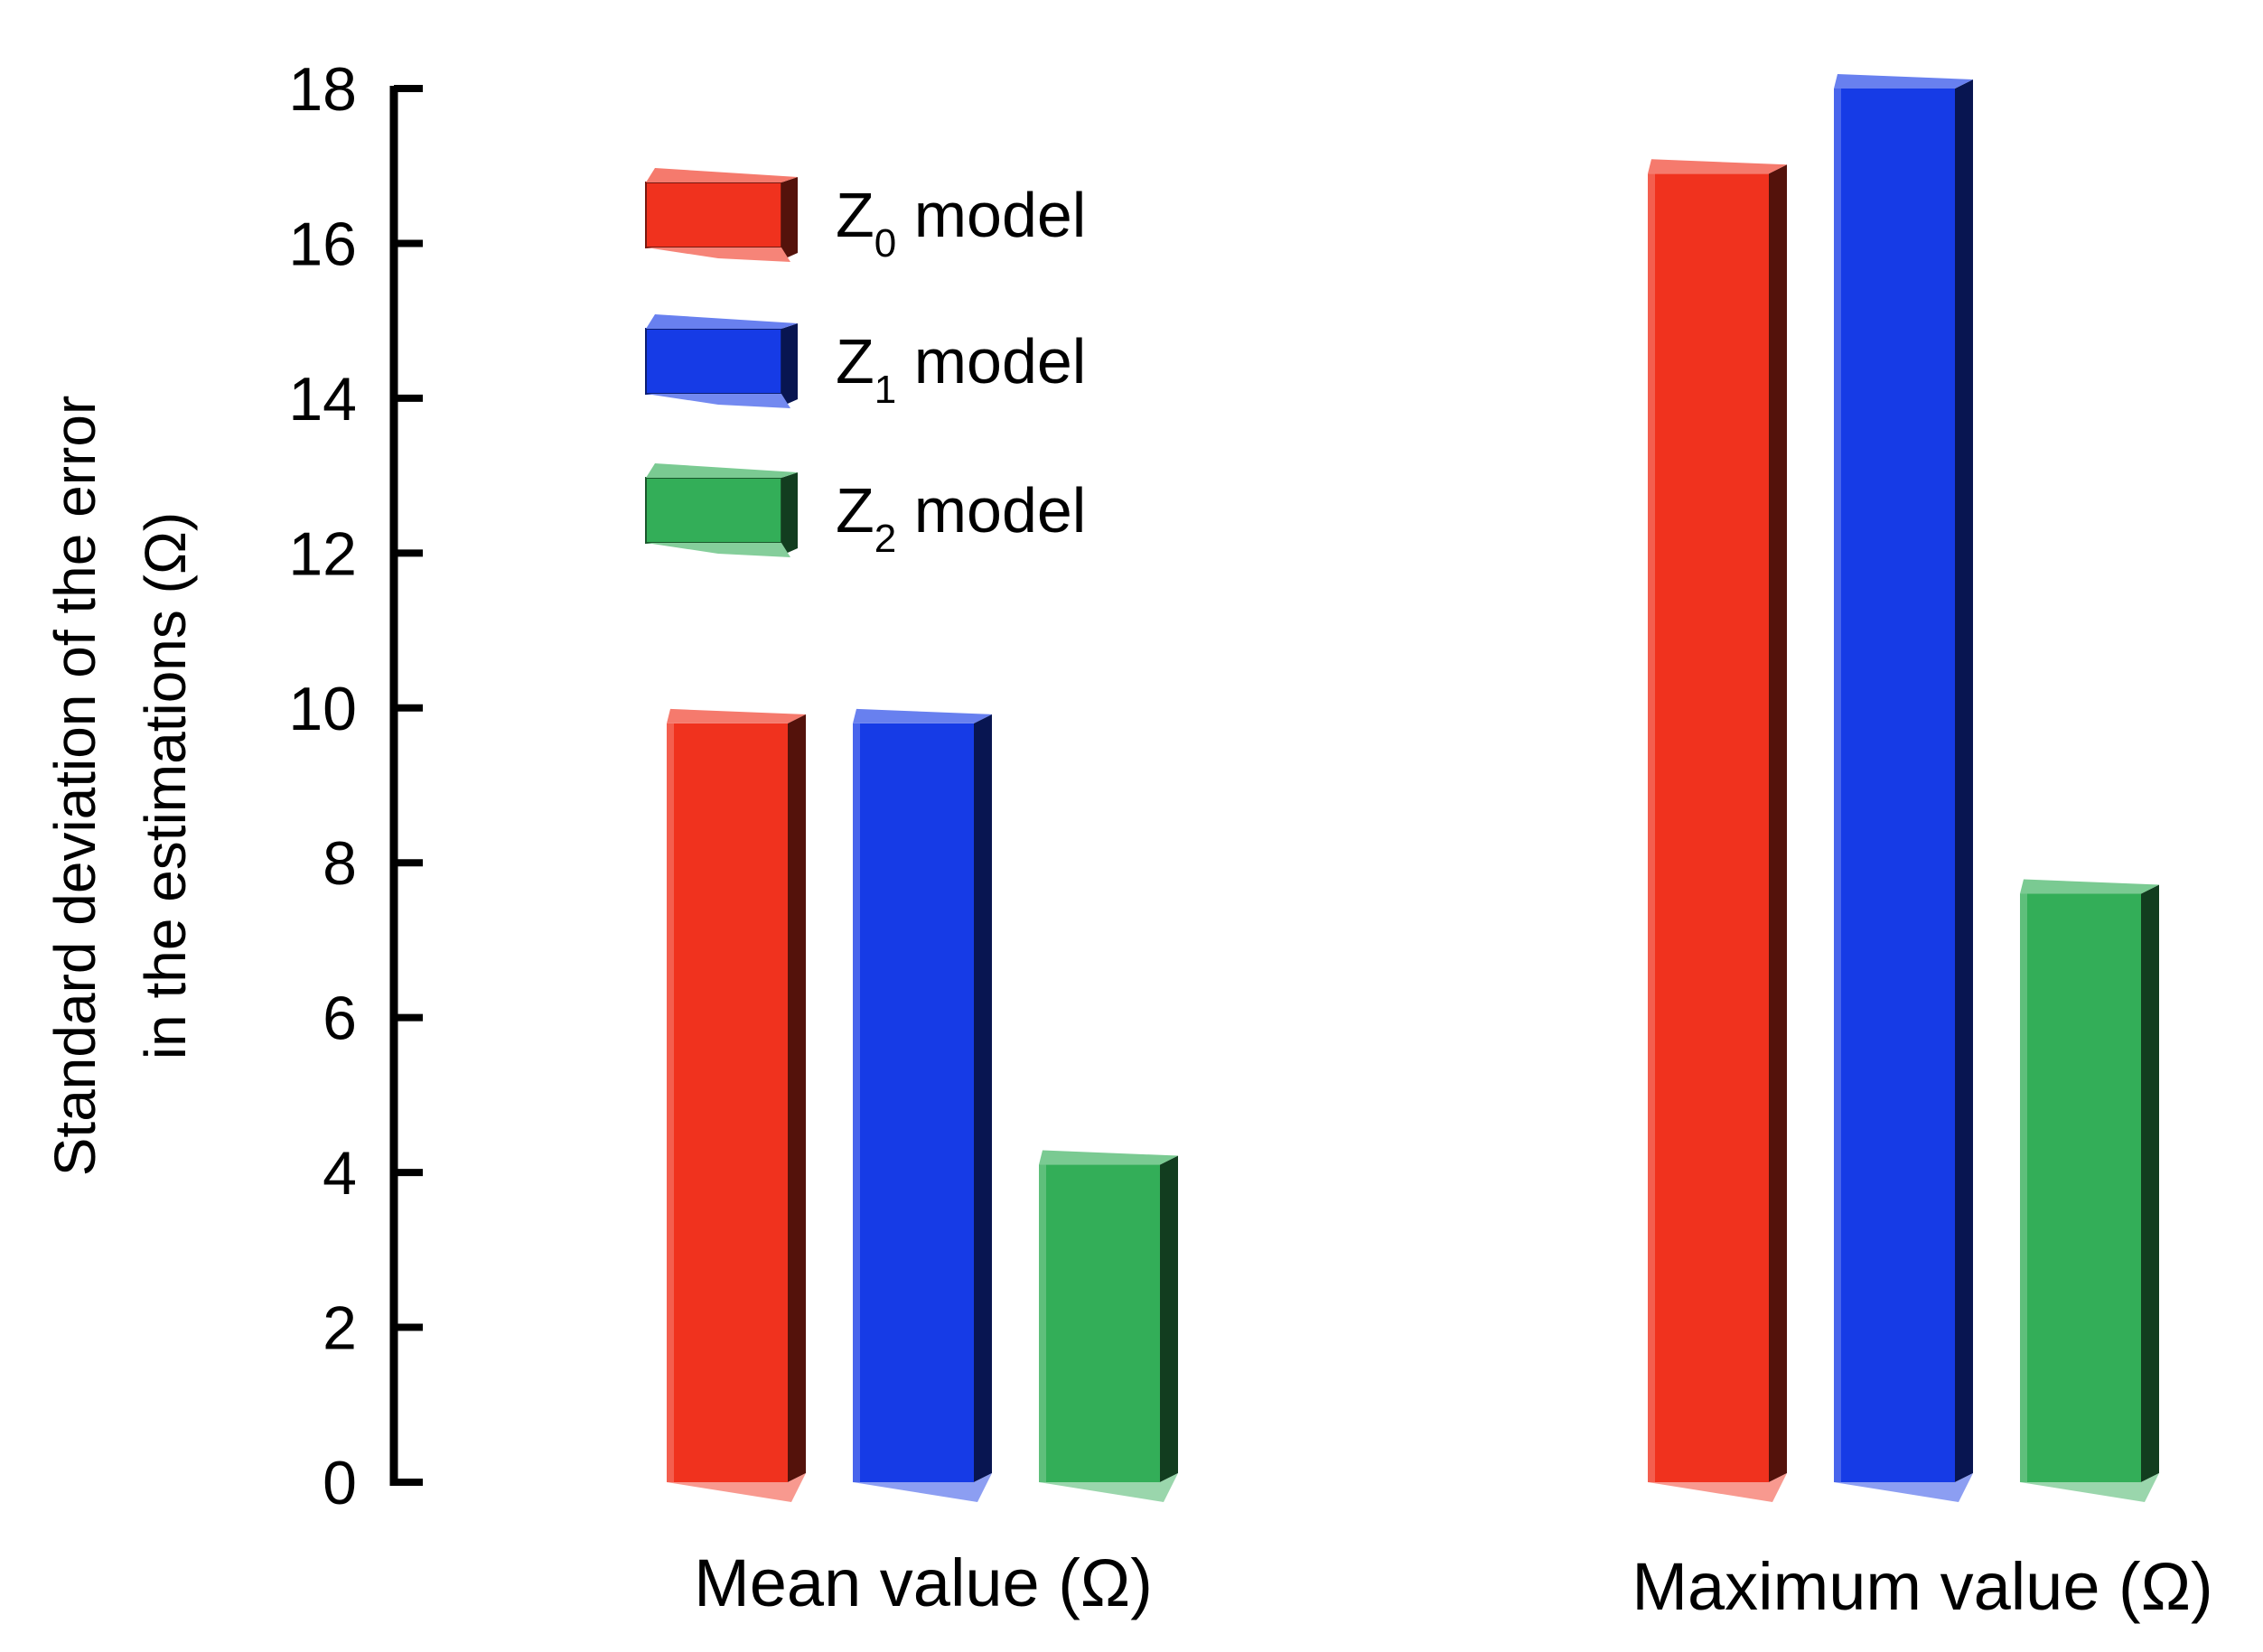 This screenshot has height=1652, width=2263. Describe the element at coordinates (322, 709) in the screenshot. I see `y-tick-label-10: 10` at that location.